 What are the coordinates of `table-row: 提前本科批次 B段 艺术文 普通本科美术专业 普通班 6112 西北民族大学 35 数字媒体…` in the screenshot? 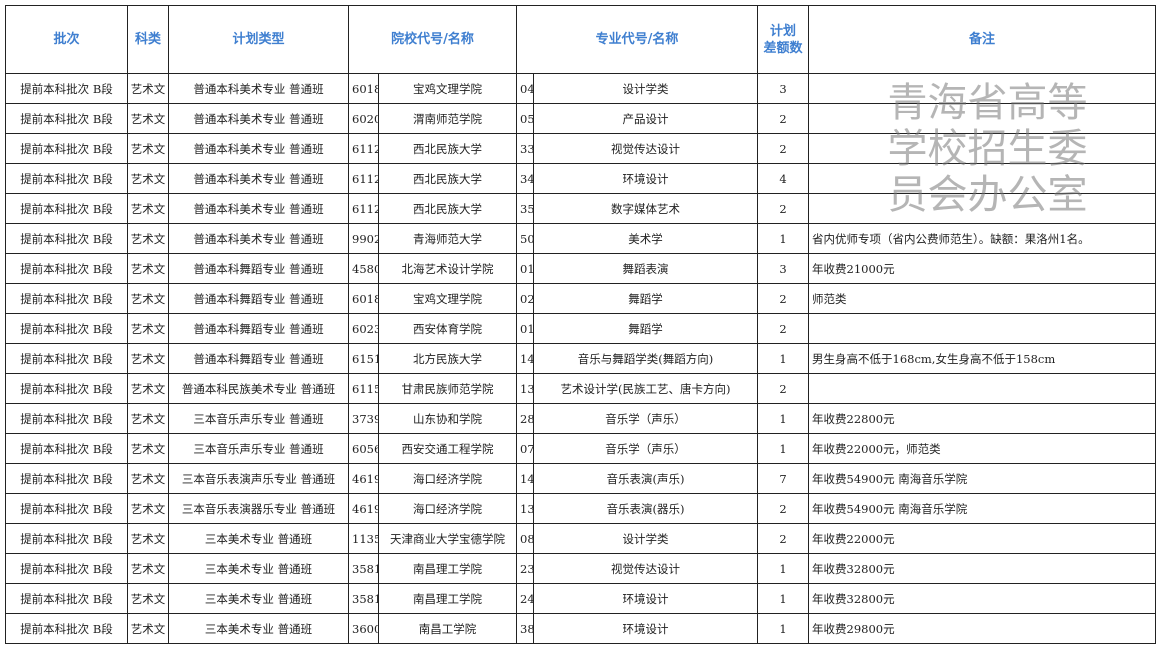 It's located at (580, 208).